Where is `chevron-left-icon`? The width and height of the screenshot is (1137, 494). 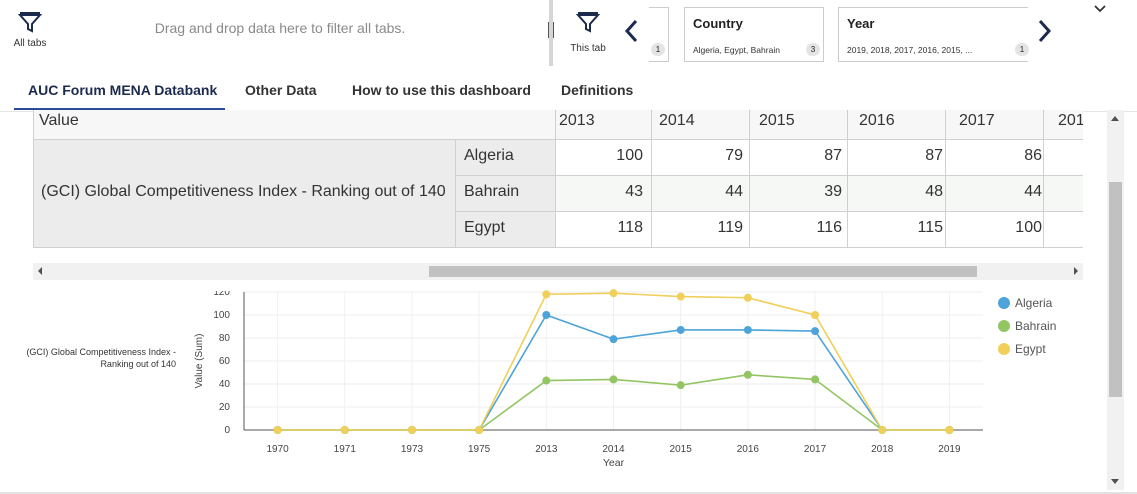
chevron-left-icon is located at coordinates (631, 31).